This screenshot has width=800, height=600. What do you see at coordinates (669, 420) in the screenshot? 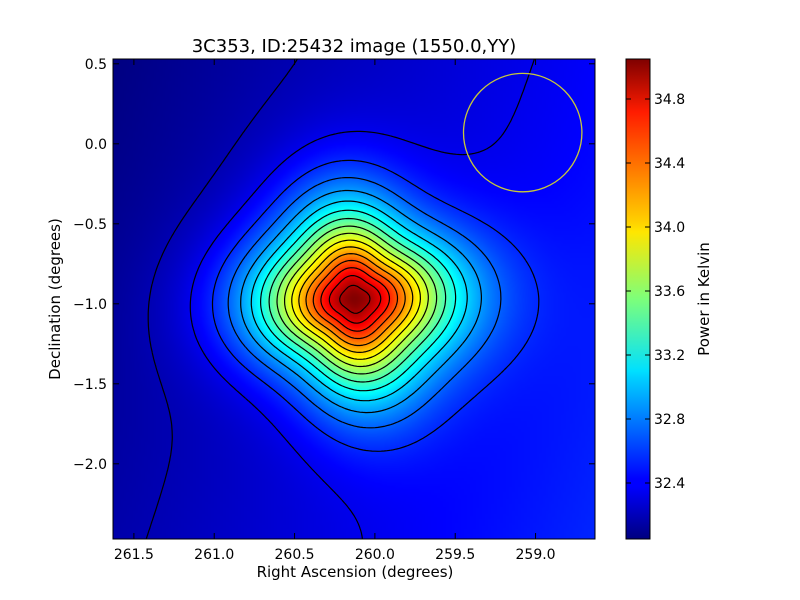
I see `colorbar-tick-label: 32.8` at bounding box center [669, 420].